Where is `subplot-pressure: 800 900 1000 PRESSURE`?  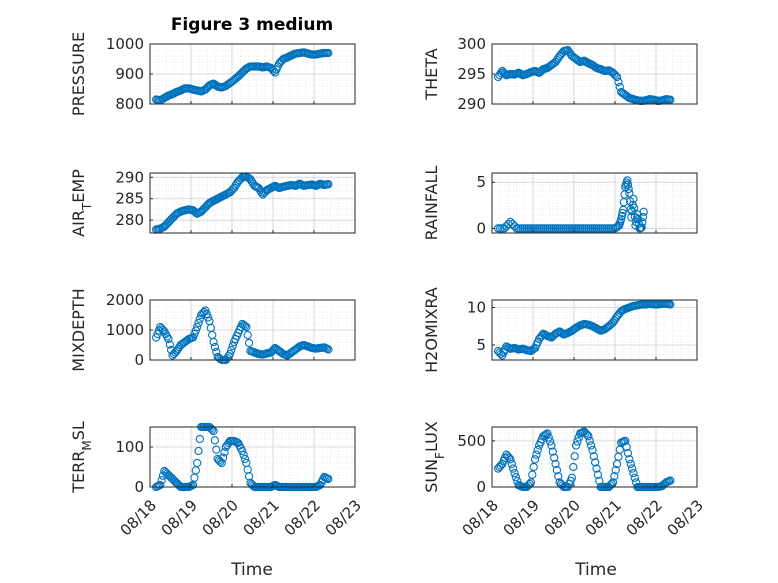 subplot-pressure: 800 900 1000 PRESSURE is located at coordinates (212, 74).